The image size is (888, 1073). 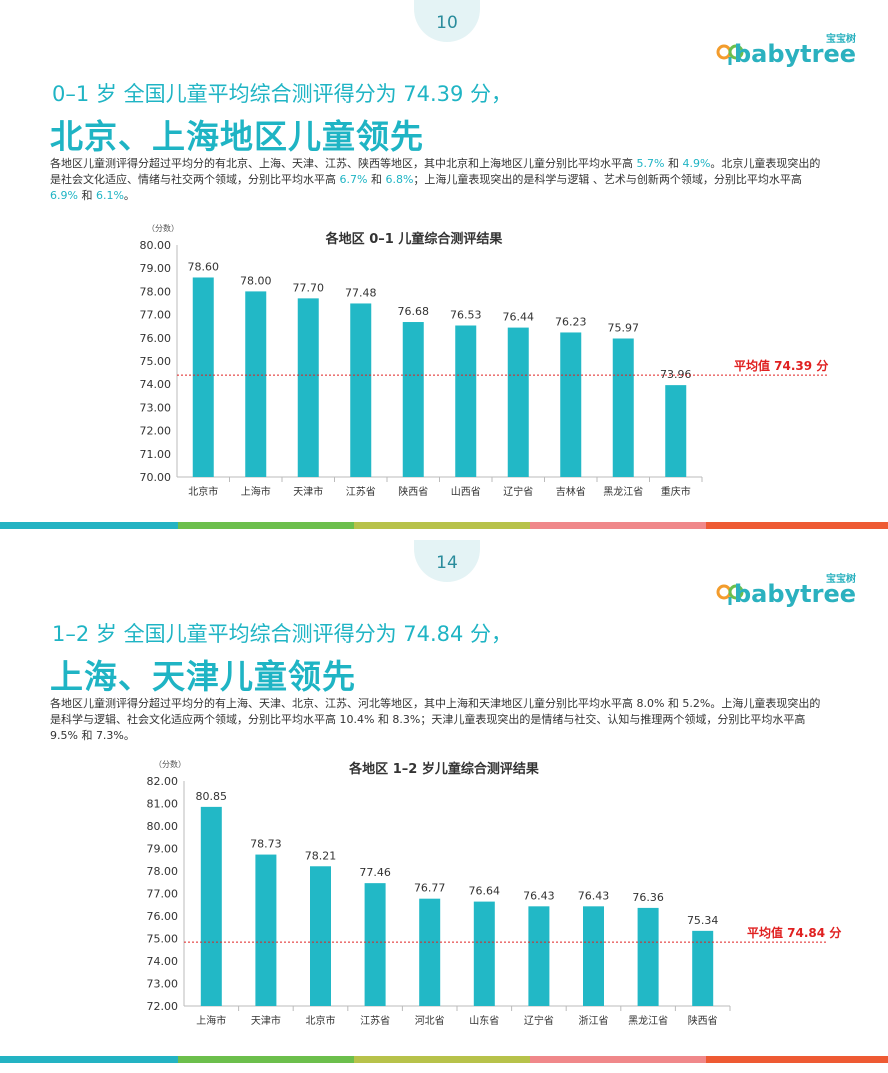 I want to click on desc-text: 。, so click(x=129, y=195).